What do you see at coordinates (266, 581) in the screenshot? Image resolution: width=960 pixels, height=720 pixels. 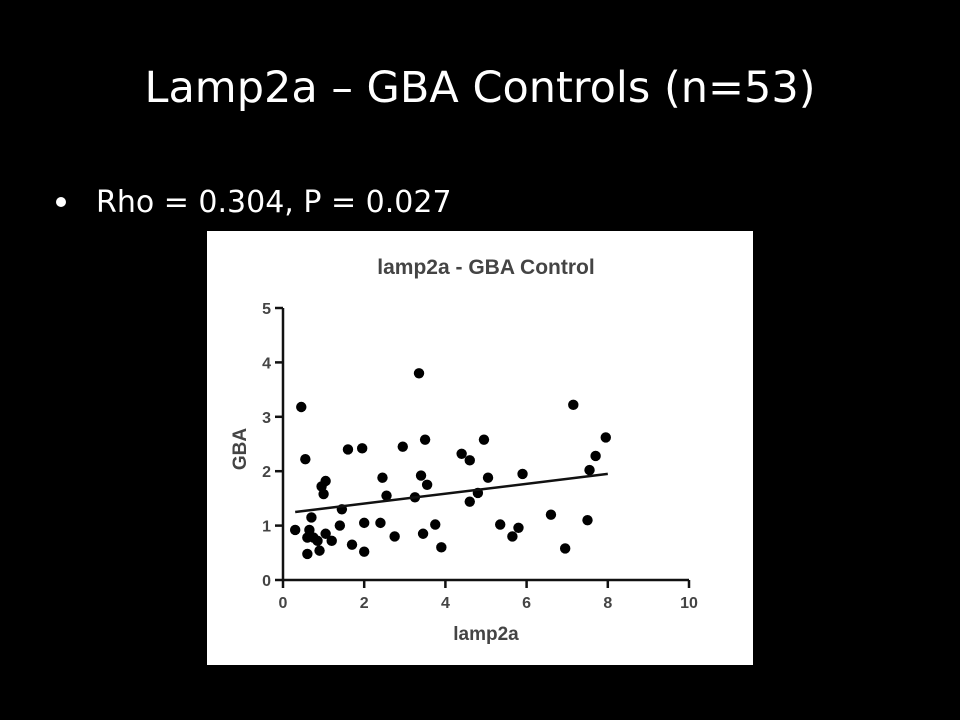 I see `y-tick-label: 0` at bounding box center [266, 581].